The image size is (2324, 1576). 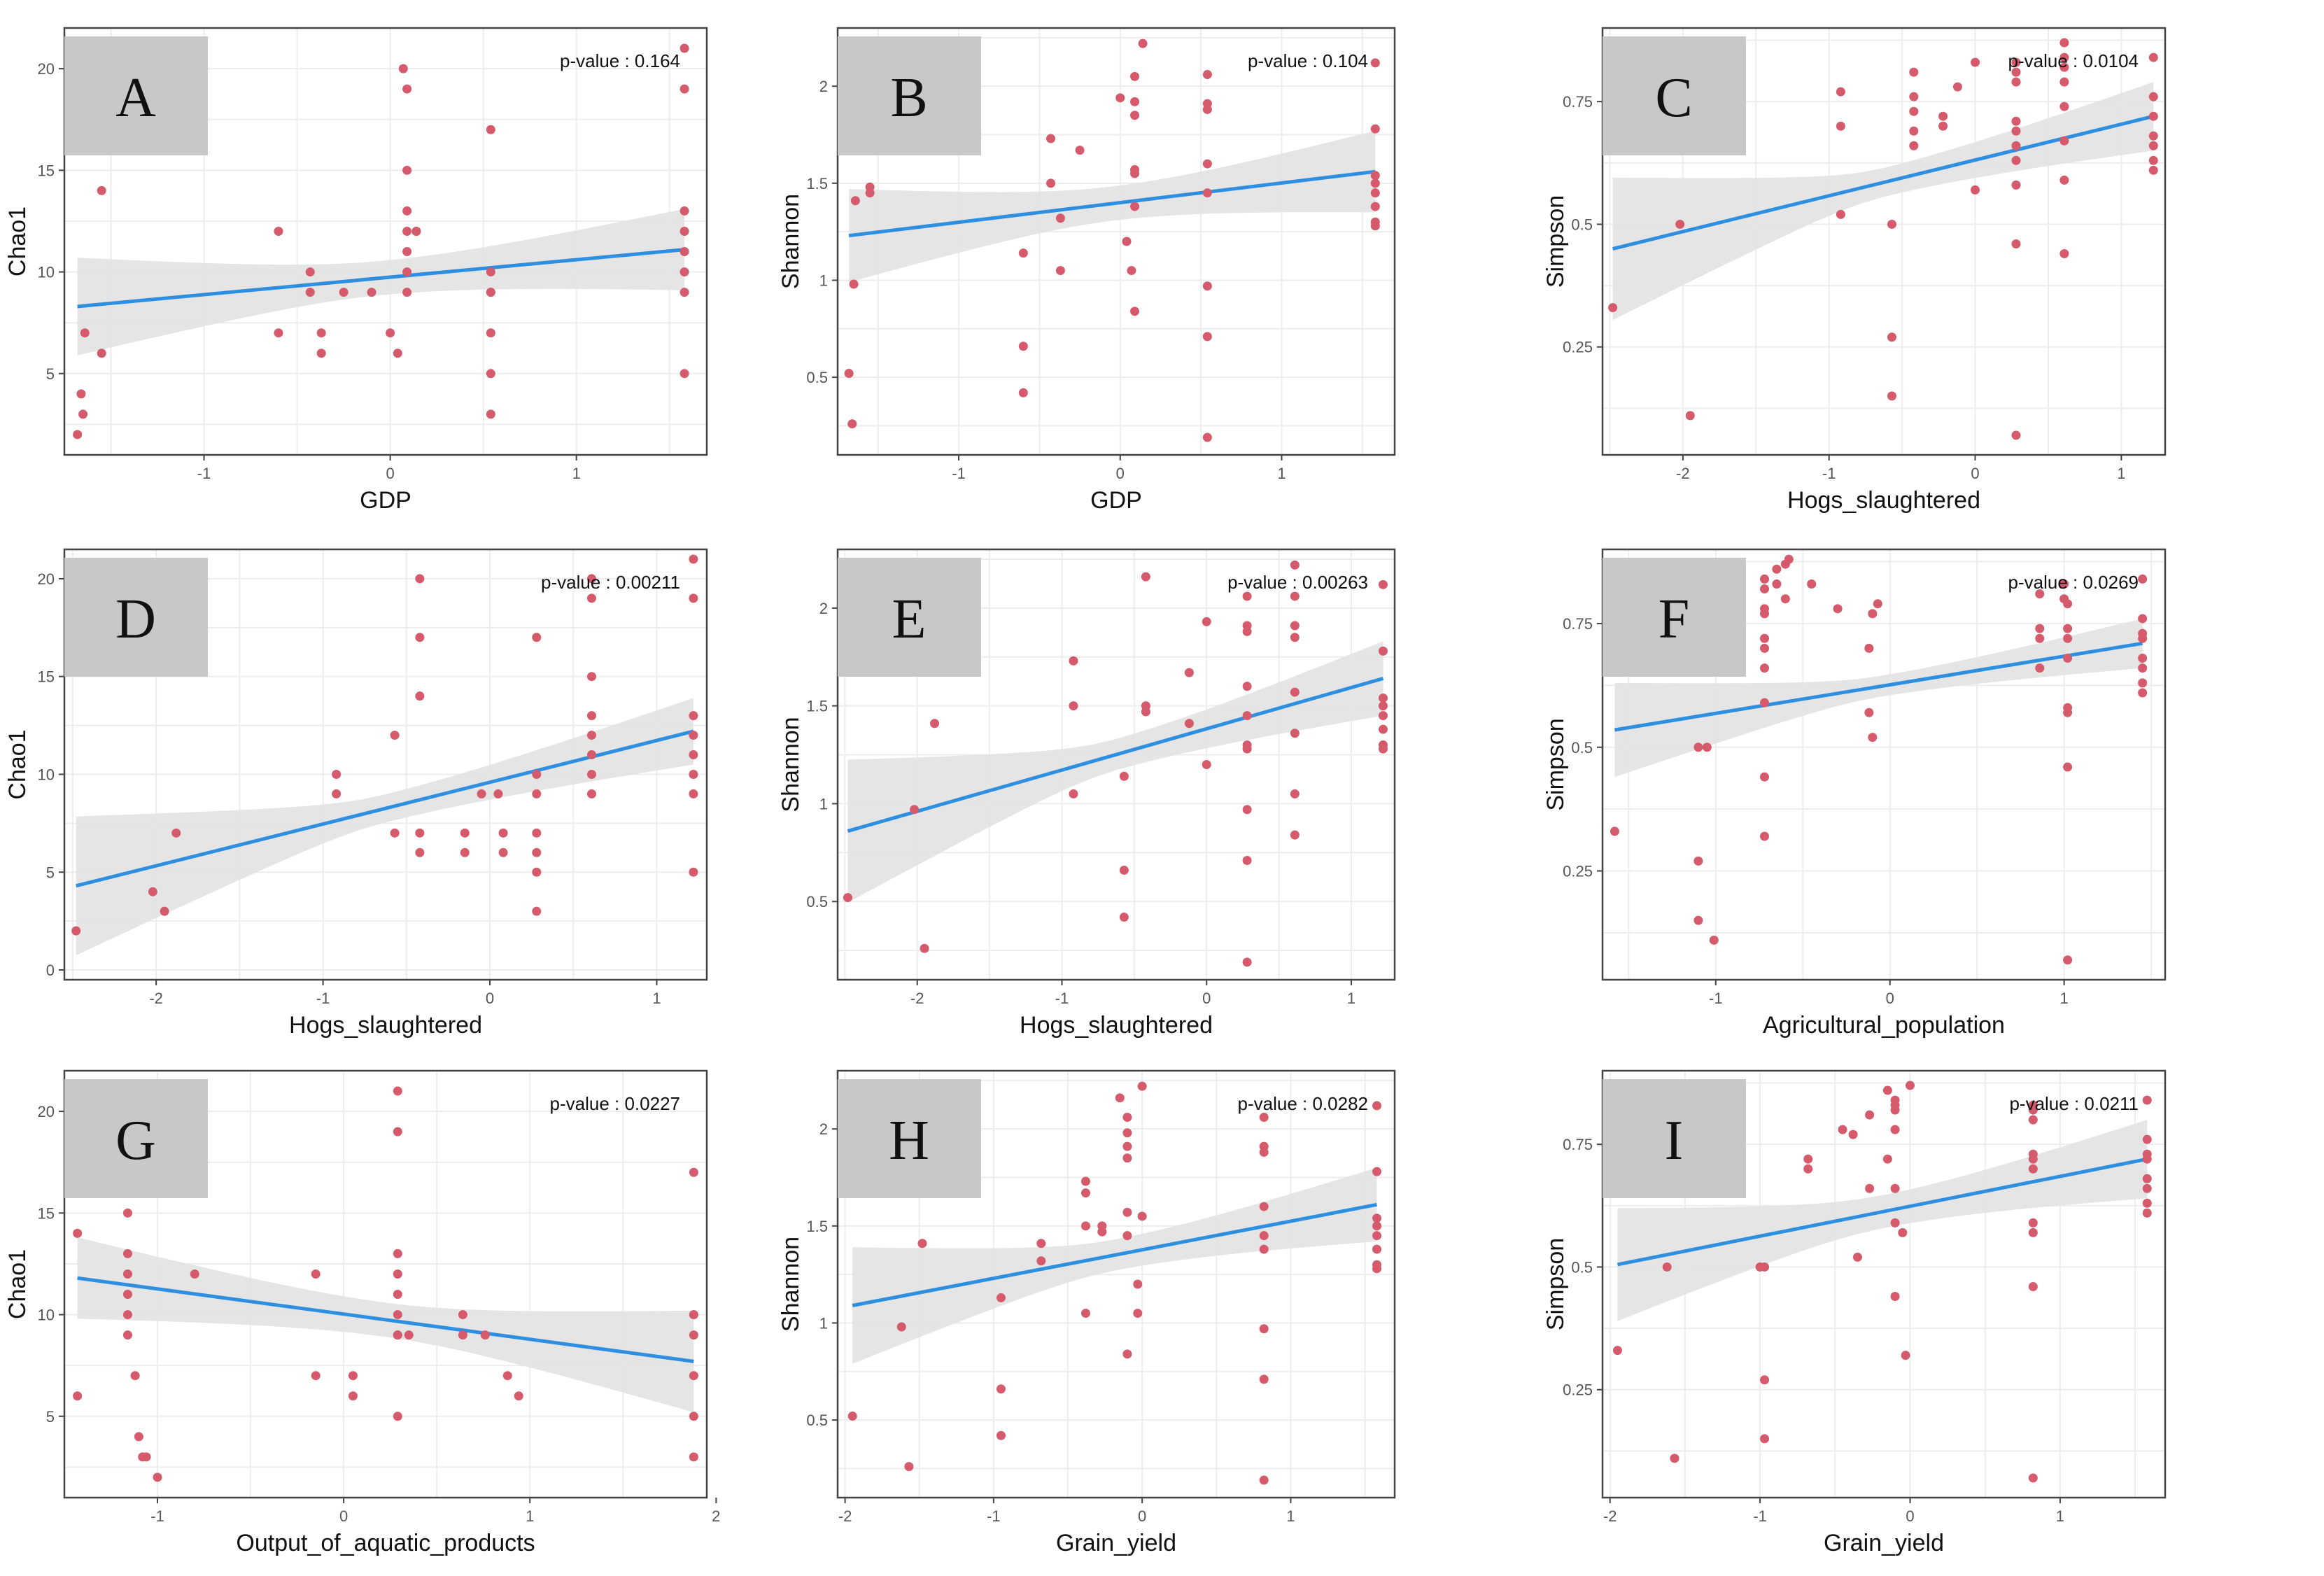 I want to click on panel-letter: D, so click(x=135, y=619).